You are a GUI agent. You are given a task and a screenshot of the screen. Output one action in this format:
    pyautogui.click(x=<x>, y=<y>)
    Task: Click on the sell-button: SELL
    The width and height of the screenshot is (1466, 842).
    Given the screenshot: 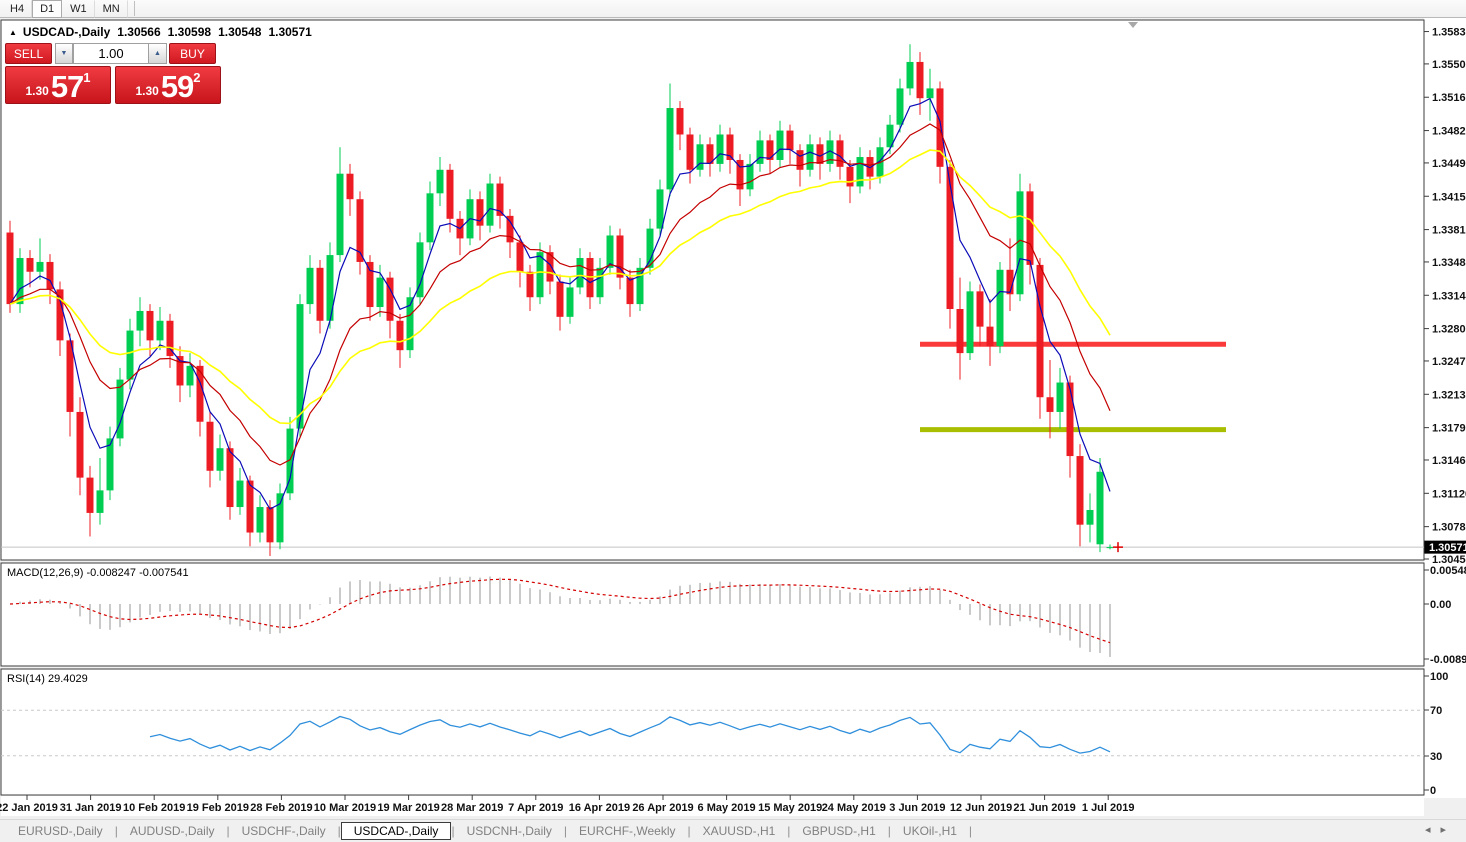 What is the action you would take?
    pyautogui.click(x=28, y=53)
    